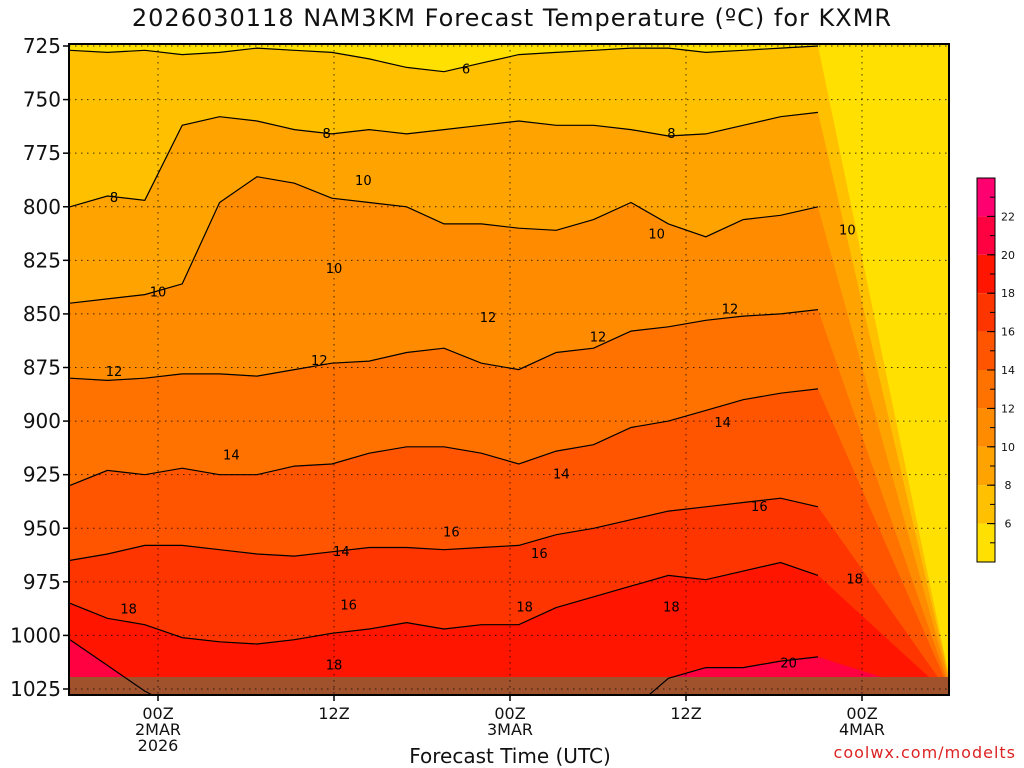 This screenshot has width=1024, height=768. Describe the element at coordinates (42, 153) in the screenshot. I see `y-tick-label: 775` at that location.